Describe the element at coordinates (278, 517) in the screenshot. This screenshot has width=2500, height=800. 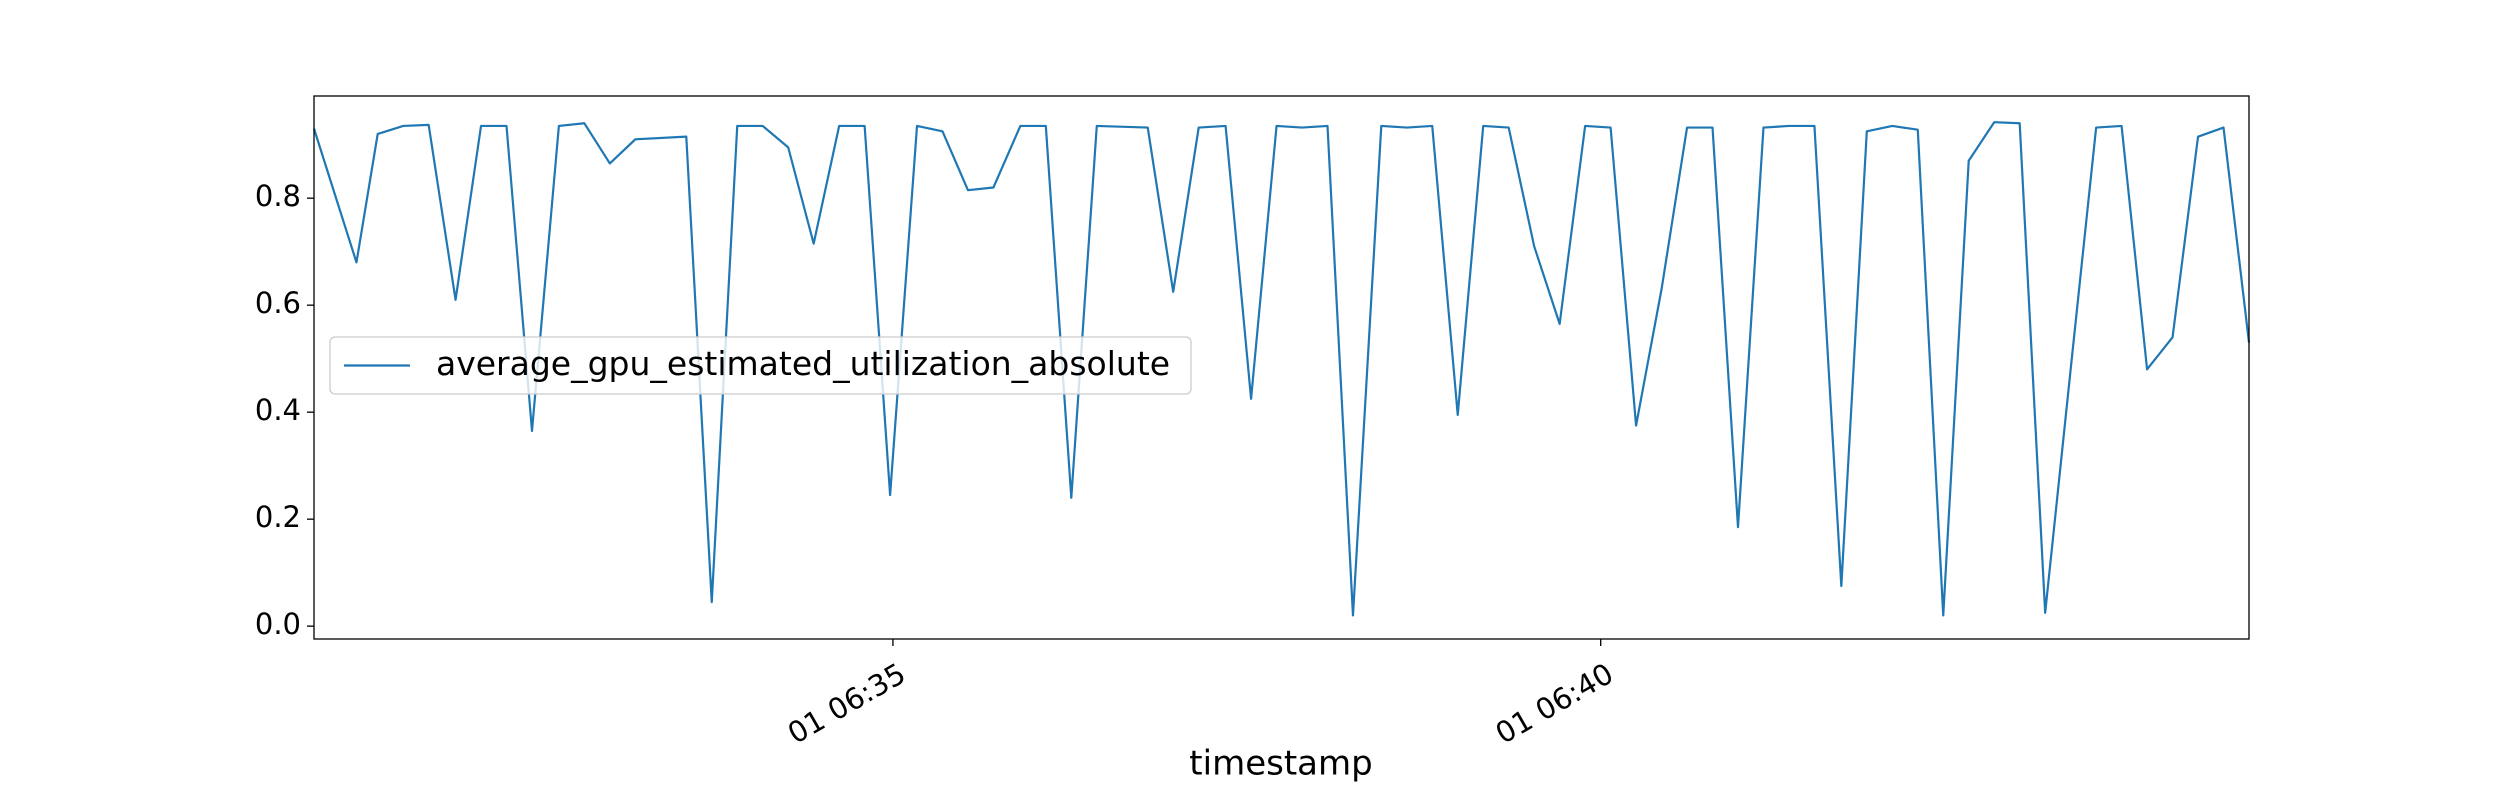
I see `y-tick-label: 0.2` at that location.